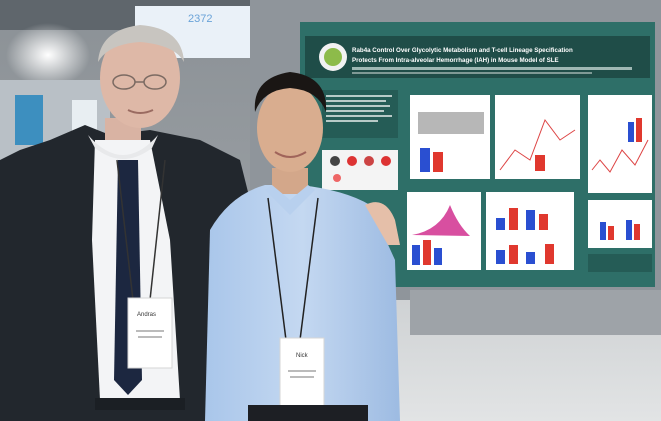 This screenshot has height=421, width=661. I want to click on belt, so click(140, 404).